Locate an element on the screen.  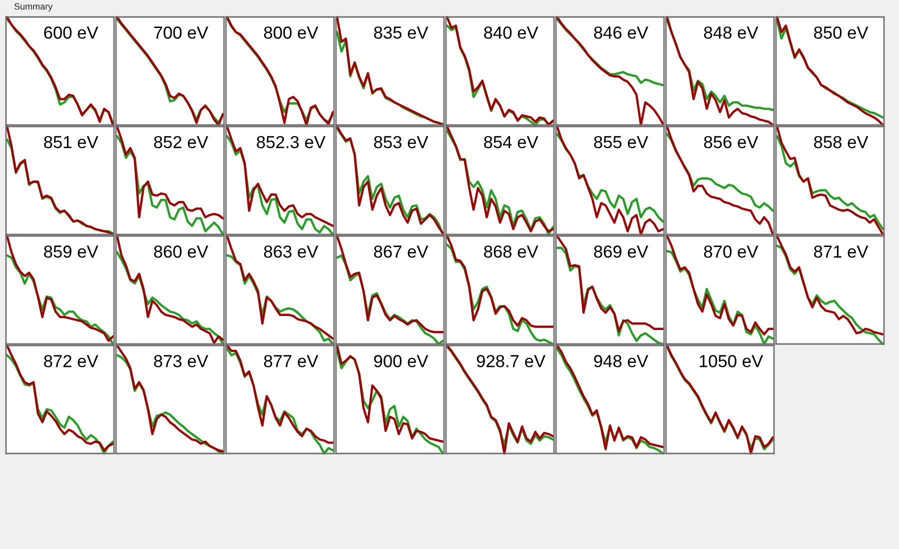
chart-title: 877 eV is located at coordinates (291, 361).